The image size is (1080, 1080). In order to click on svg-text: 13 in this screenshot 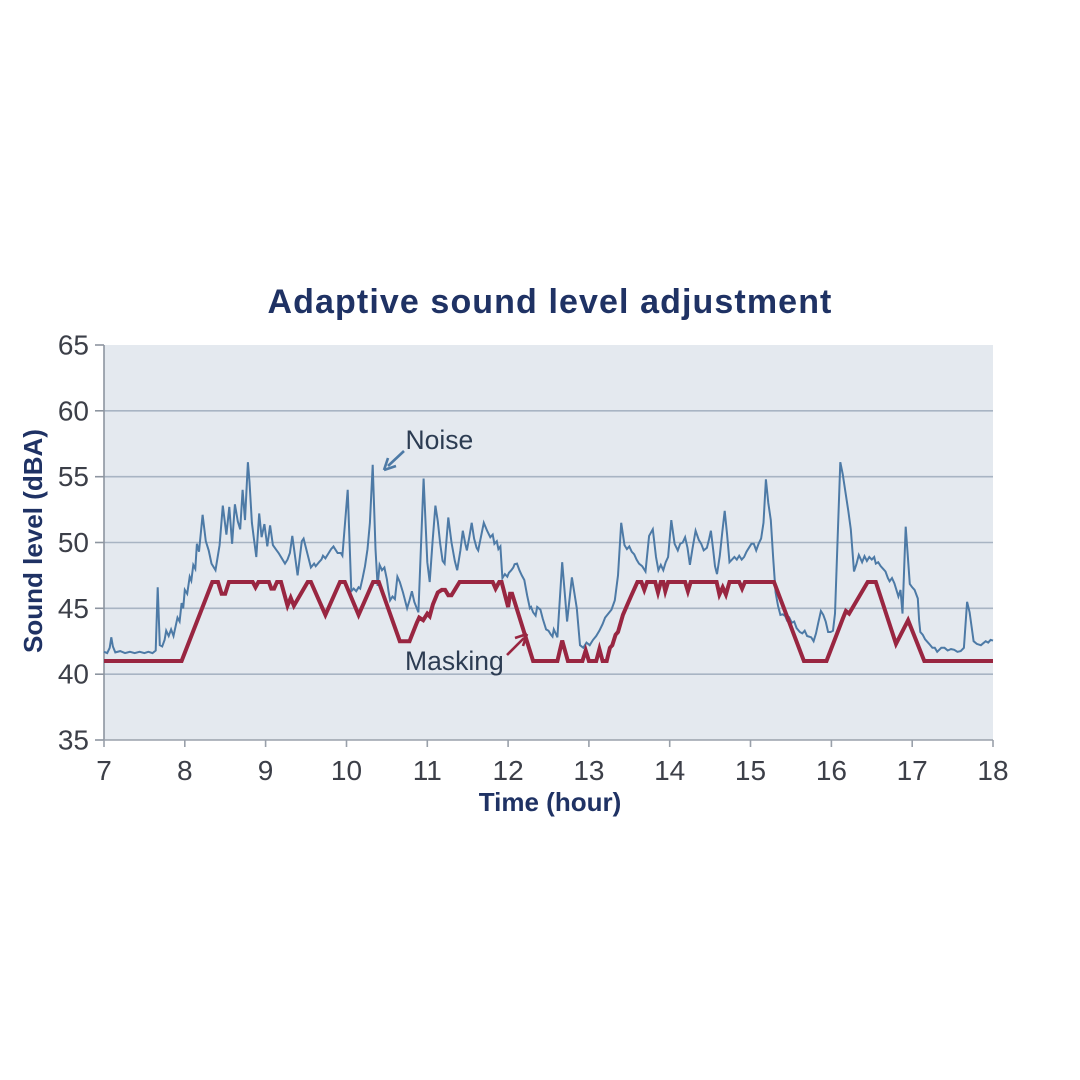, I will do `click(588, 770)`.